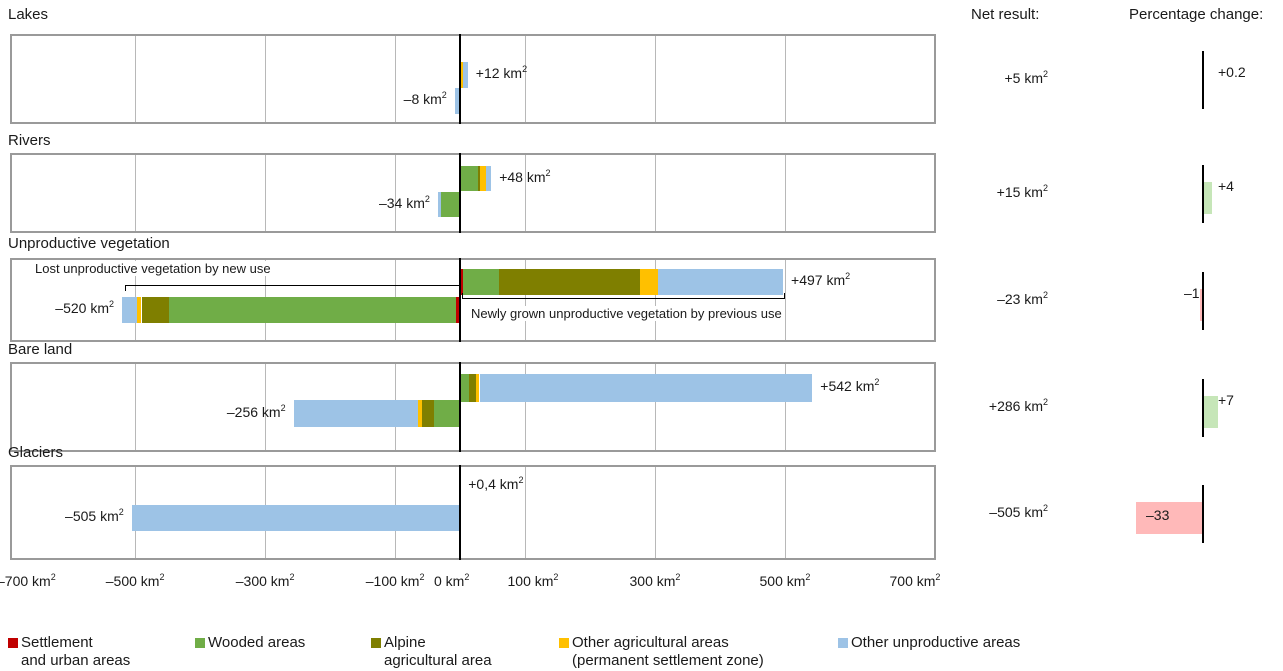 The image size is (1283, 671). What do you see at coordinates (1201, 305) in the screenshot?
I see `pct-bar-unproductive-vegetation` at bounding box center [1201, 305].